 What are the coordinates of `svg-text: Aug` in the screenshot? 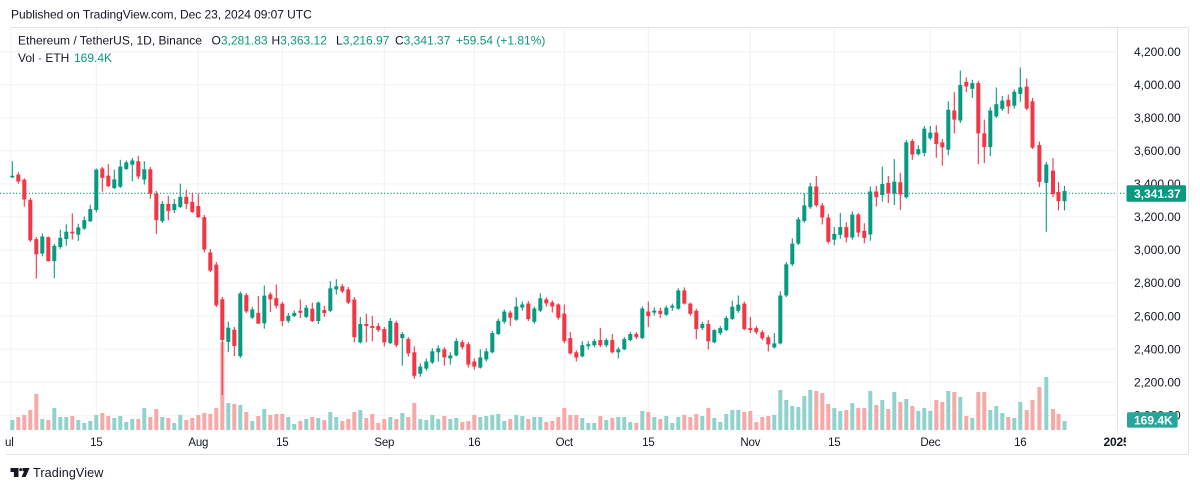 It's located at (198, 443).